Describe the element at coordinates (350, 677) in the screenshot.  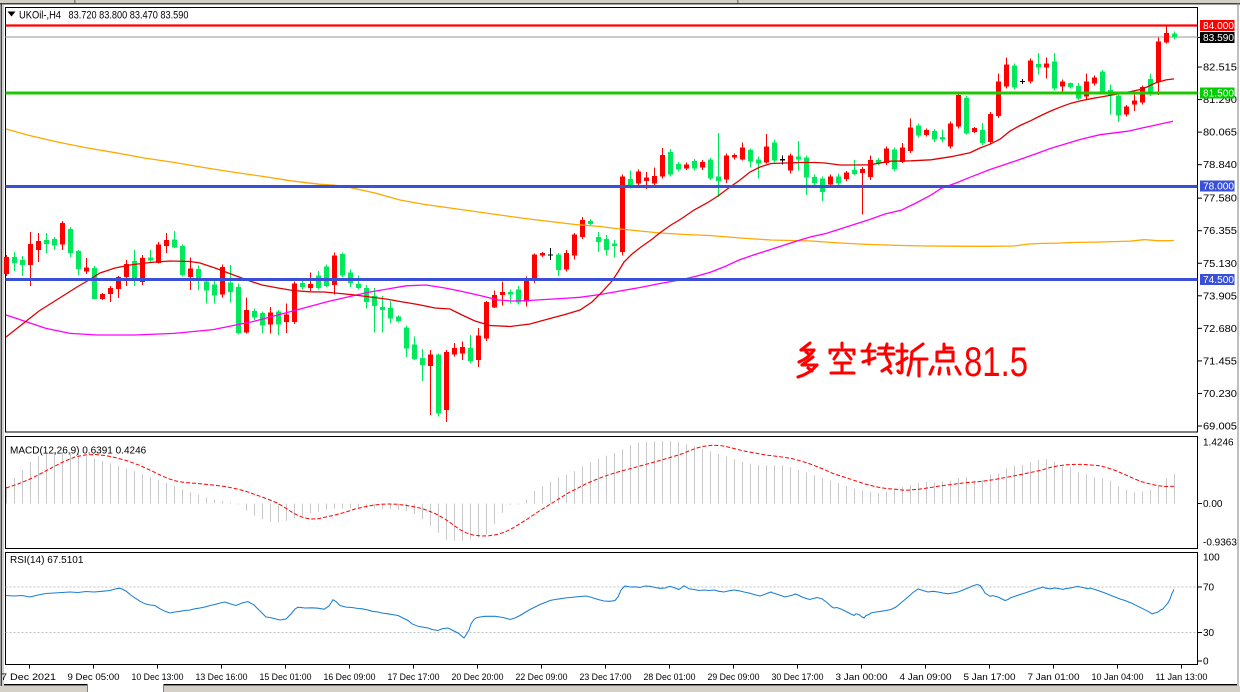
I see `svg-text: 16 Dec 09:00` at that location.